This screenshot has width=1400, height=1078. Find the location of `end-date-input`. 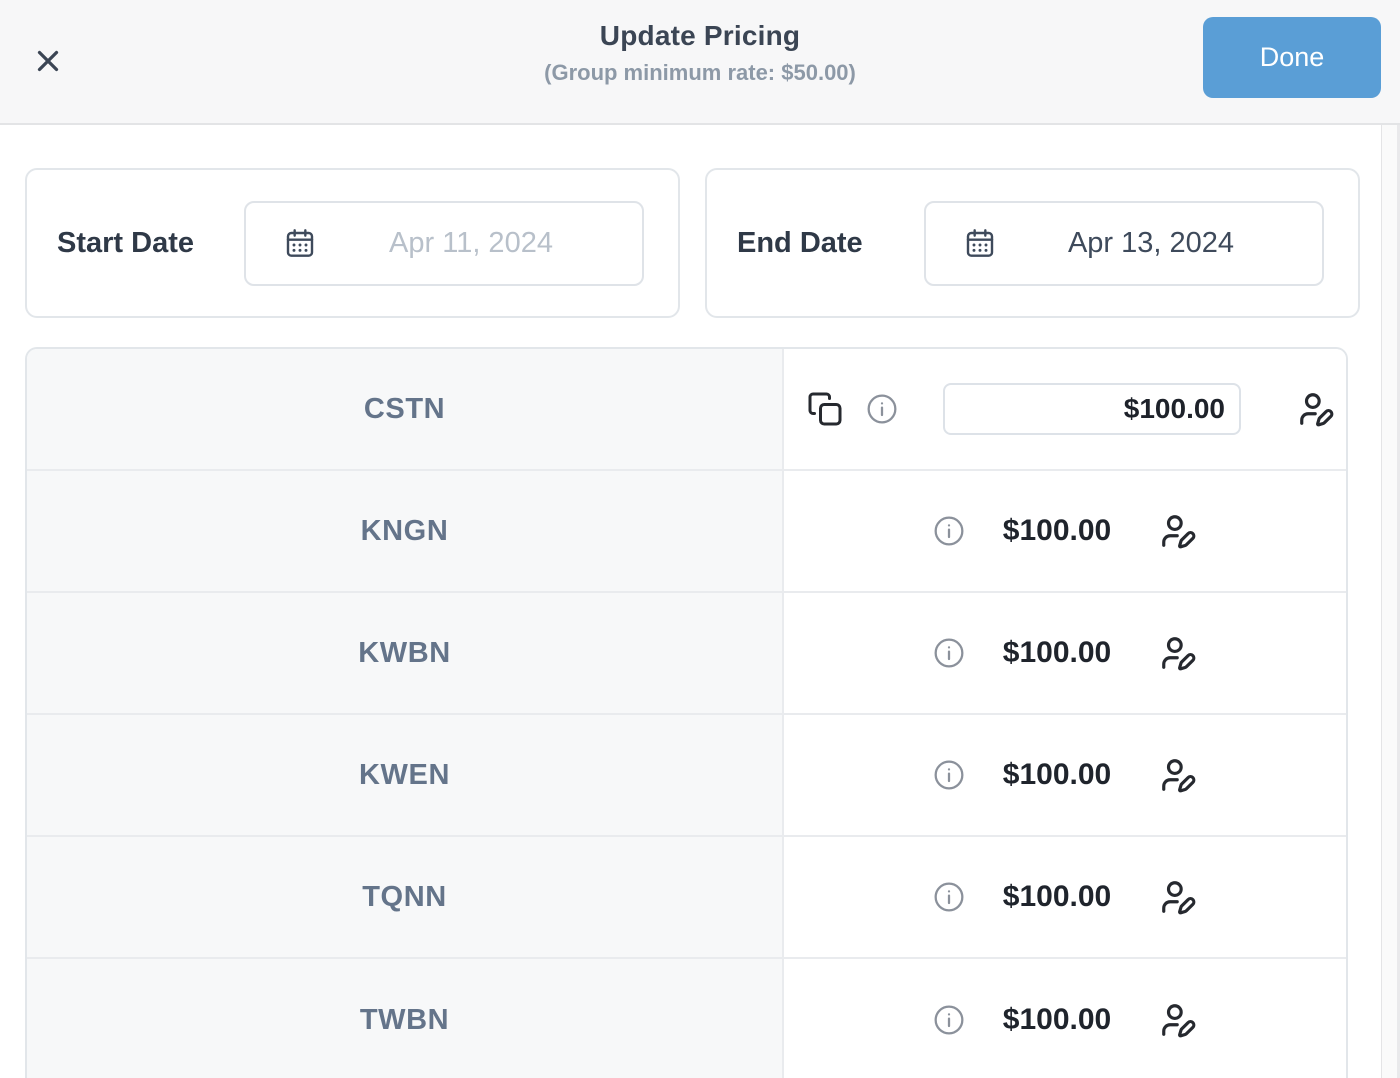

end-date-input is located at coordinates (1151, 243).